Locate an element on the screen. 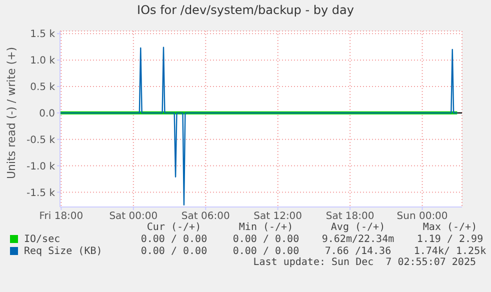 The width and height of the screenshot is (491, 292). y-tick-label: -1.0 k is located at coordinates (41, 166).